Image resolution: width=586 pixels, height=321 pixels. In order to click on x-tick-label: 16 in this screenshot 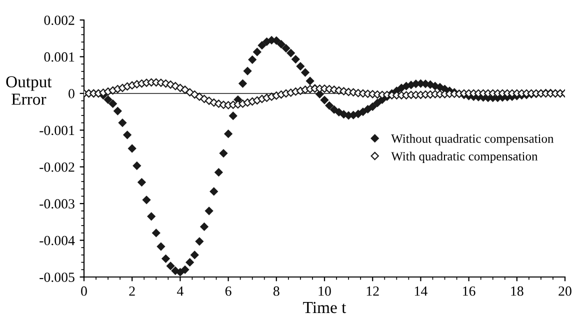, I will do `click(469, 291)`.